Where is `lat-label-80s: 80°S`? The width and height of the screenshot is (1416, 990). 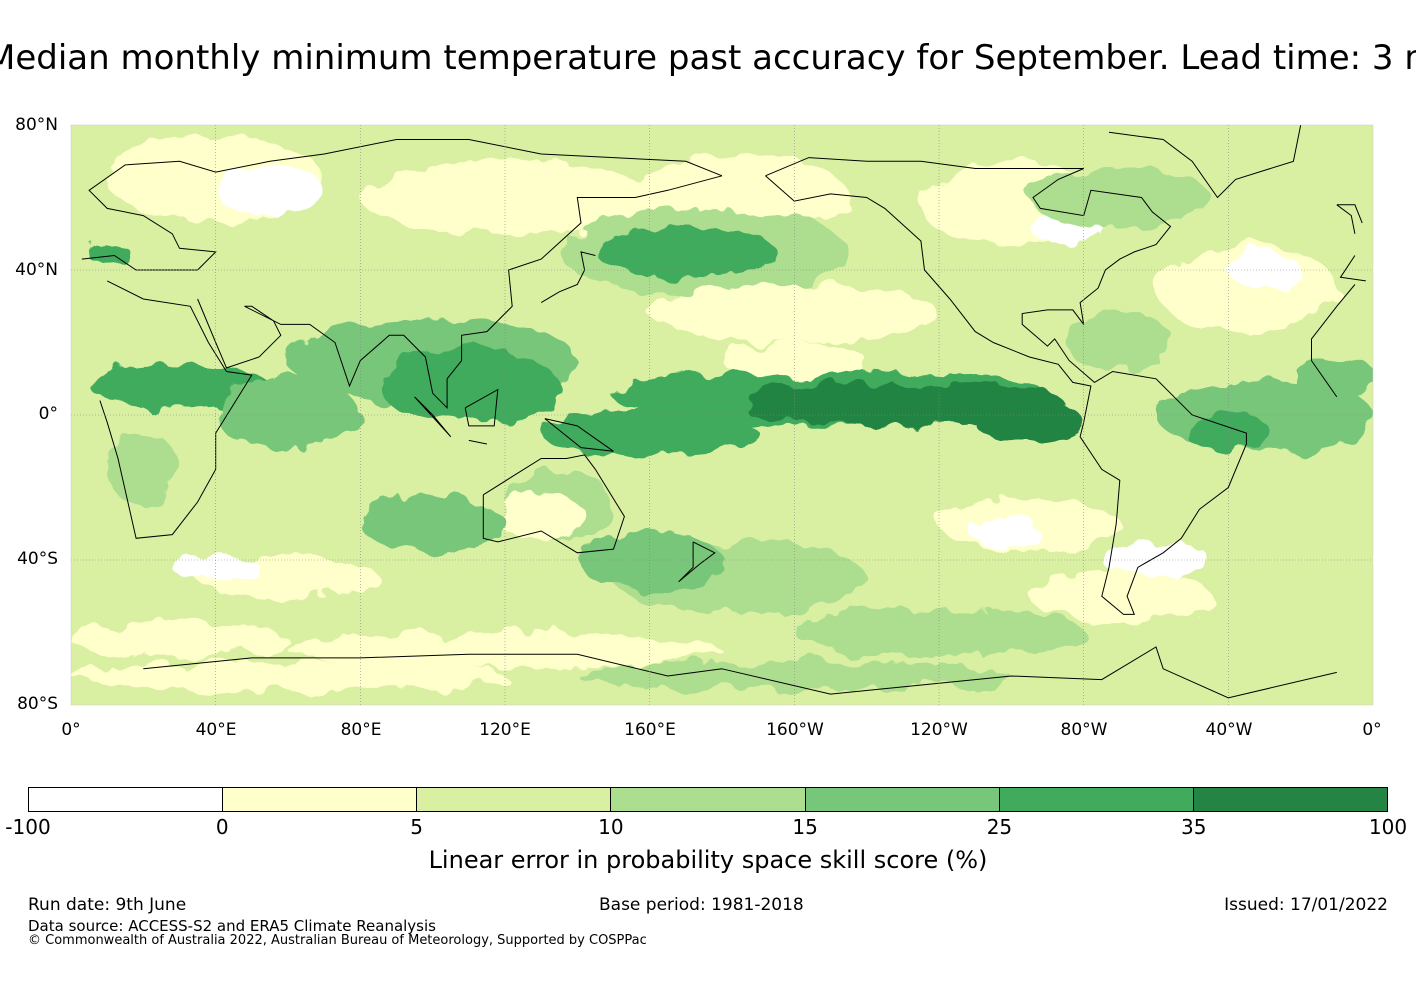 lat-label-80s: 80°S is located at coordinates (37, 704).